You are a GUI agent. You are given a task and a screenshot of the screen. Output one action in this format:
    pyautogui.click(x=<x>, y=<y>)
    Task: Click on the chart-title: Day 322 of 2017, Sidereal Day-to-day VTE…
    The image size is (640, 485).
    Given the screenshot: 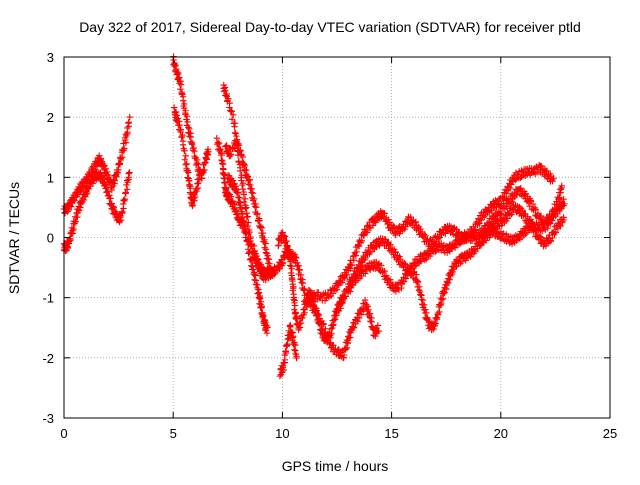 What is the action you would take?
    pyautogui.click(x=330, y=27)
    